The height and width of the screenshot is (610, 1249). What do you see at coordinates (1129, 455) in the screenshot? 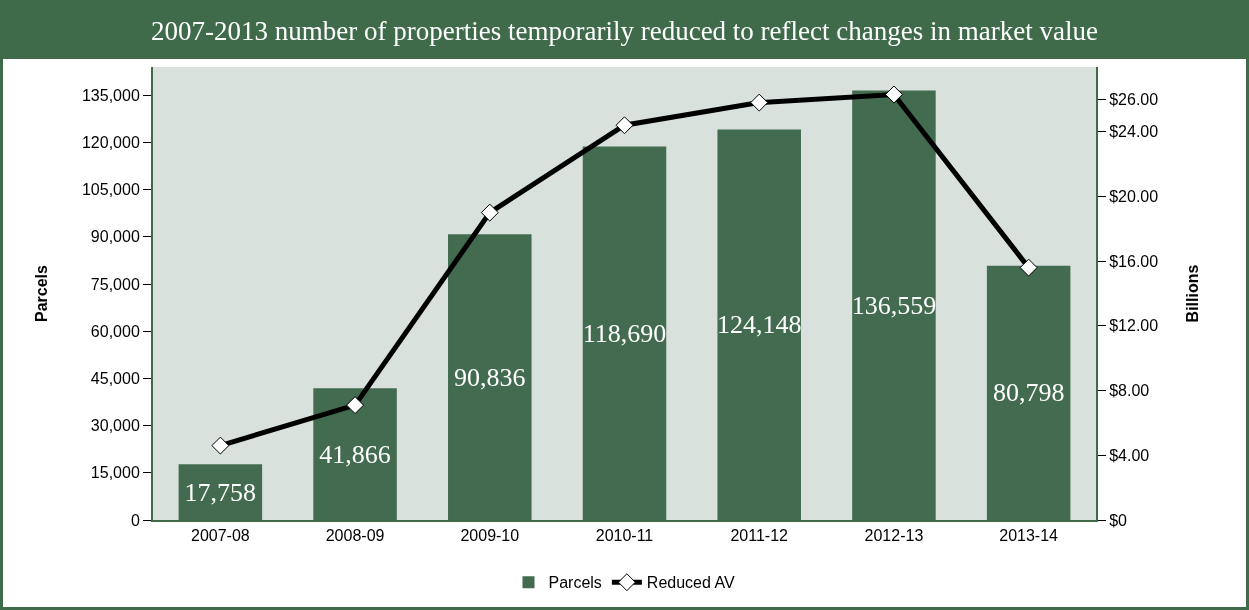
I see `y2-tick-label: $4.00` at bounding box center [1129, 455].